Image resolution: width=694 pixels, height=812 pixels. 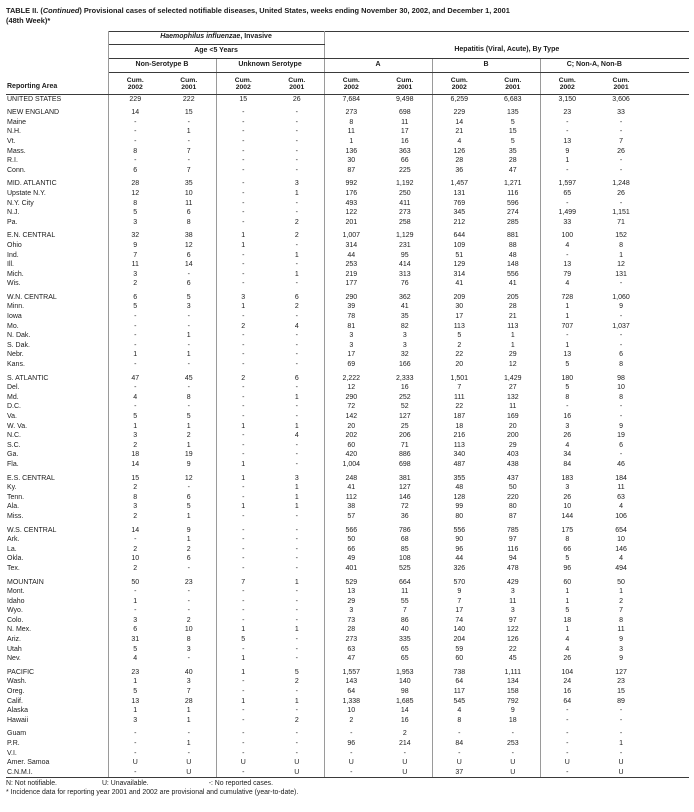 What do you see at coordinates (61, 10) in the screenshot?
I see `title-continued: Continued` at bounding box center [61, 10].